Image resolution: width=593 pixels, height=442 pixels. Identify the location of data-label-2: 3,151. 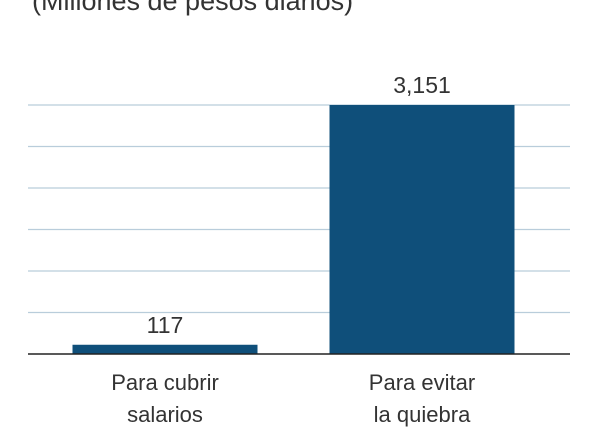
(422, 85).